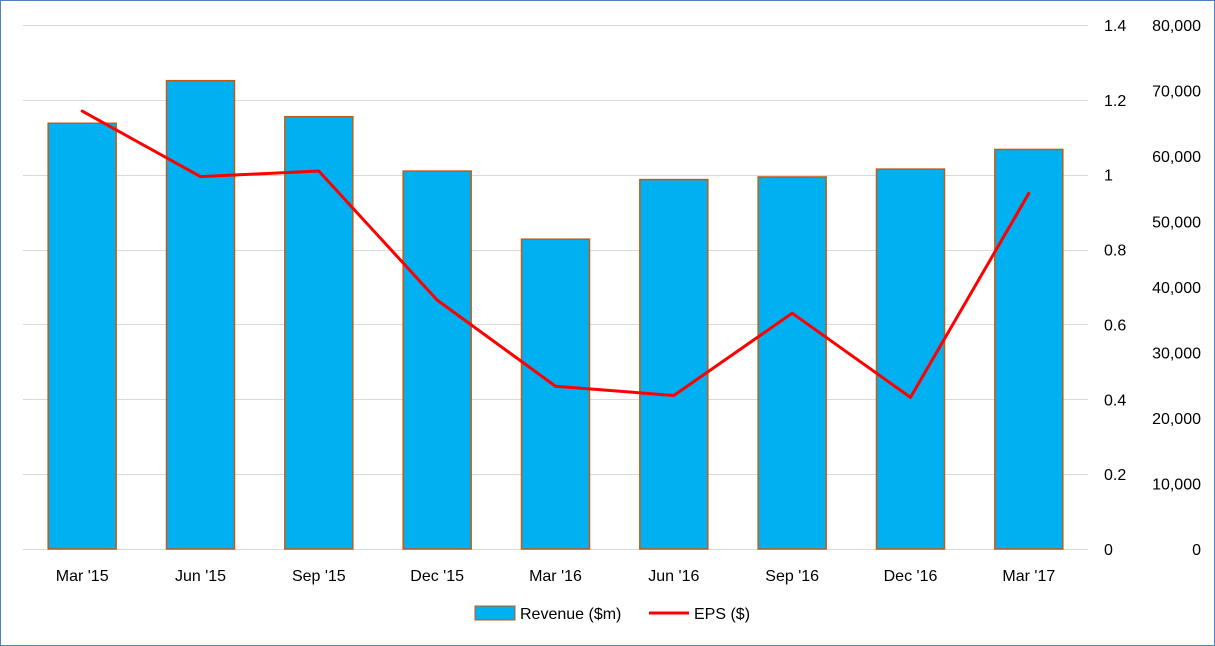 The height and width of the screenshot is (646, 1215). Describe the element at coordinates (722, 614) in the screenshot. I see `legend-eps-label: EPS ($)` at that location.